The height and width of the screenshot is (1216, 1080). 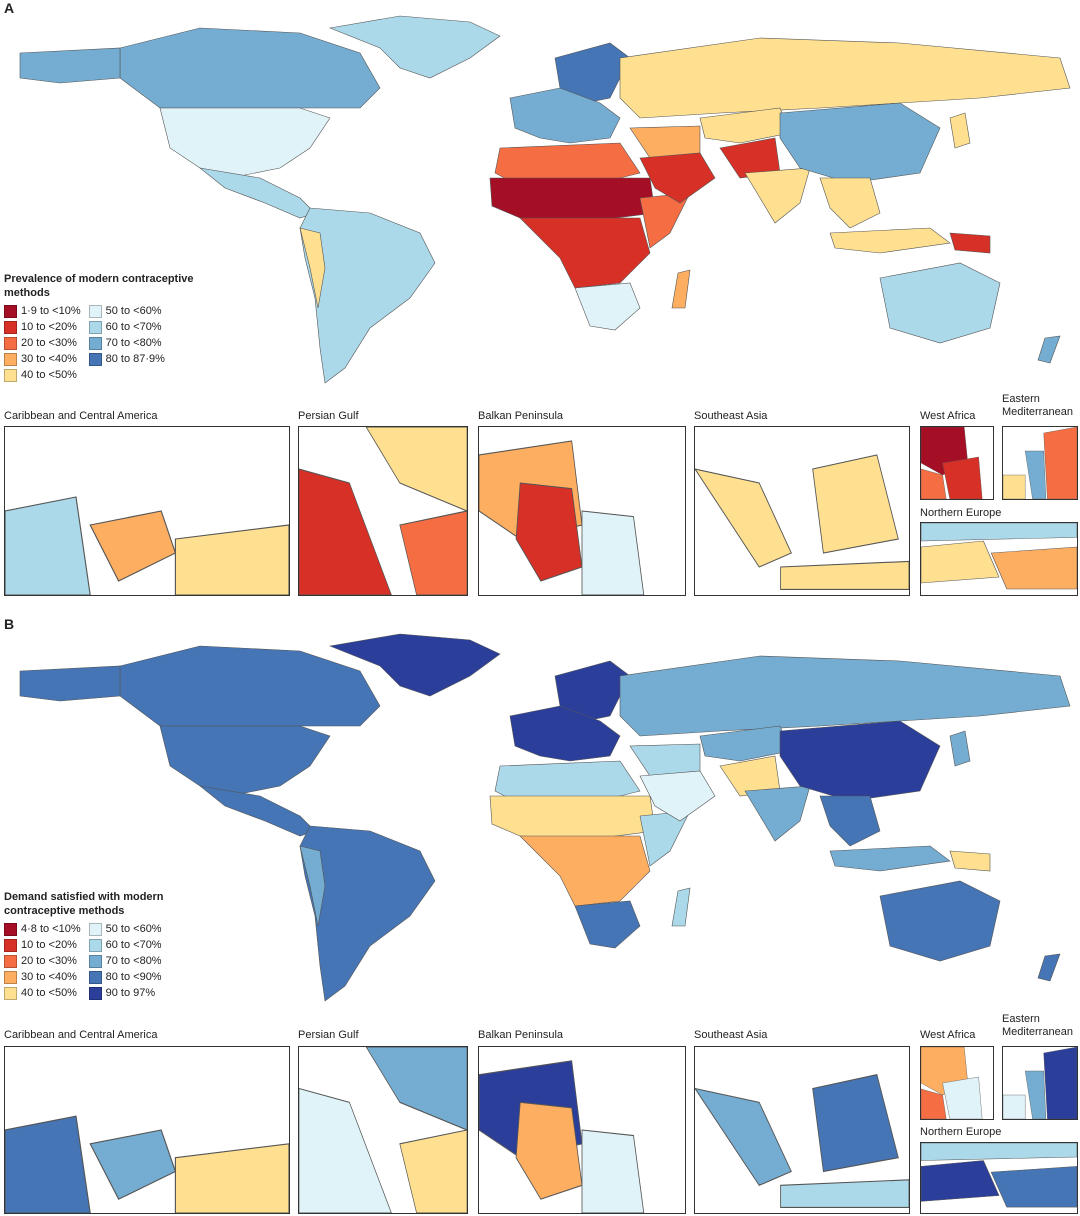 What do you see at coordinates (245, 760) in the screenshot?
I see `region-usa` at bounding box center [245, 760].